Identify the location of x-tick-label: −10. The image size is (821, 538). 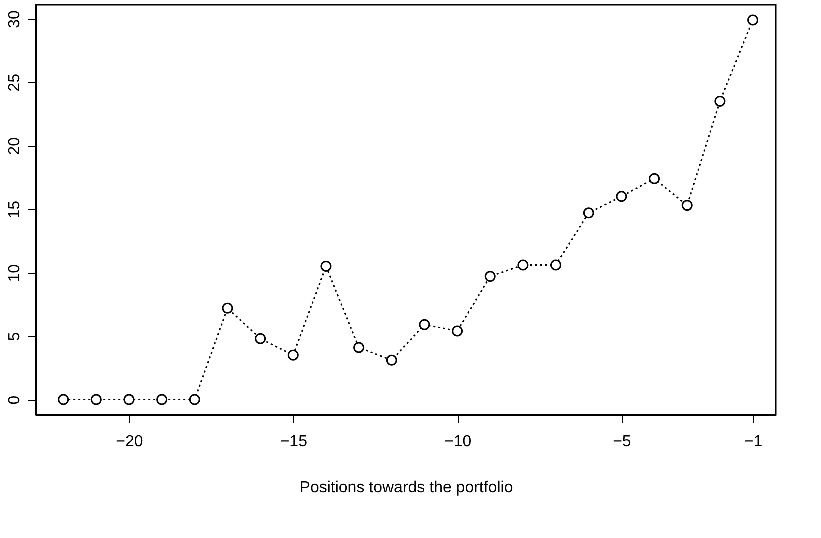
(458, 442).